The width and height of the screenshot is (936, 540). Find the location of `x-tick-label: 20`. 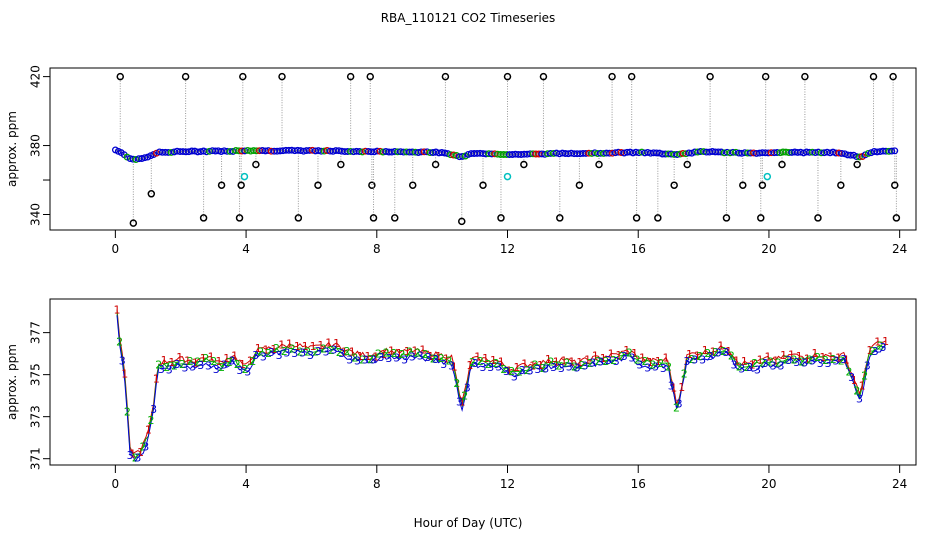

x-tick-label: 20 is located at coordinates (768, 249).